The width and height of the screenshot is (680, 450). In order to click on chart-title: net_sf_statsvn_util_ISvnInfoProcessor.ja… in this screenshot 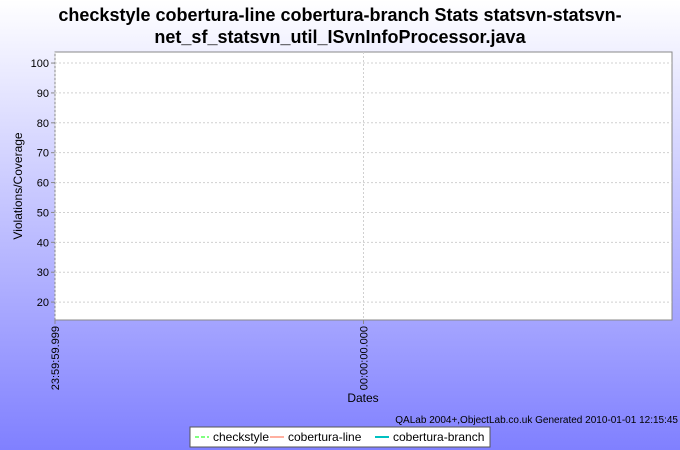, I will do `click(340, 37)`.